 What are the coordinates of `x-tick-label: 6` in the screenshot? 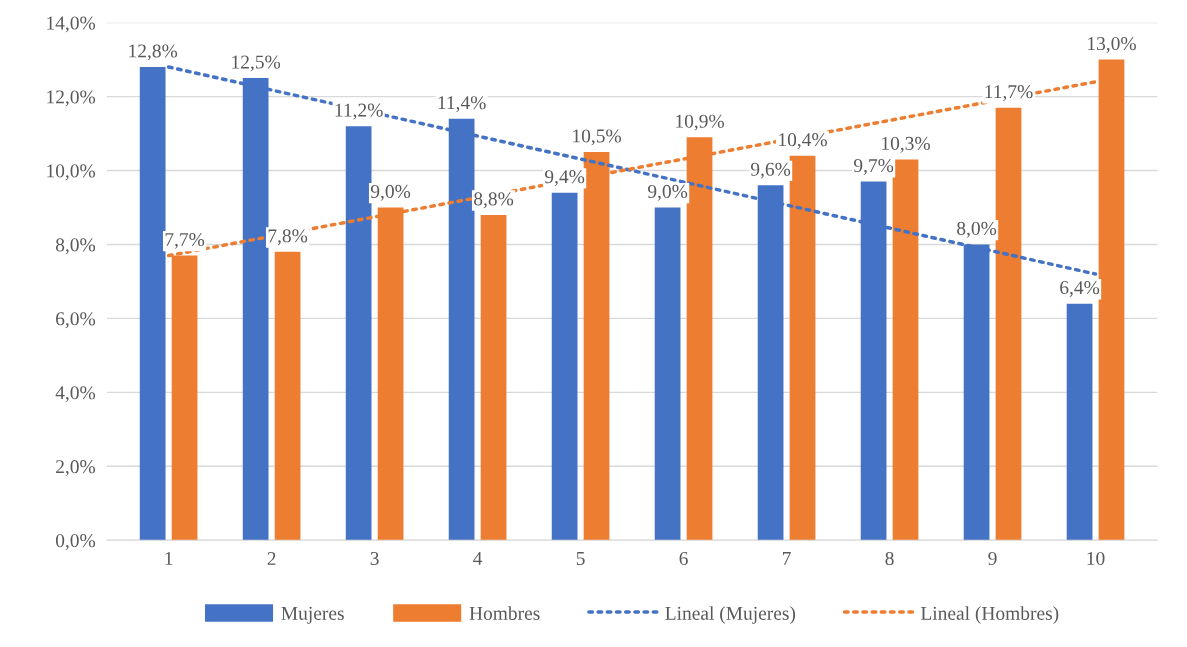 It's located at (683, 558).